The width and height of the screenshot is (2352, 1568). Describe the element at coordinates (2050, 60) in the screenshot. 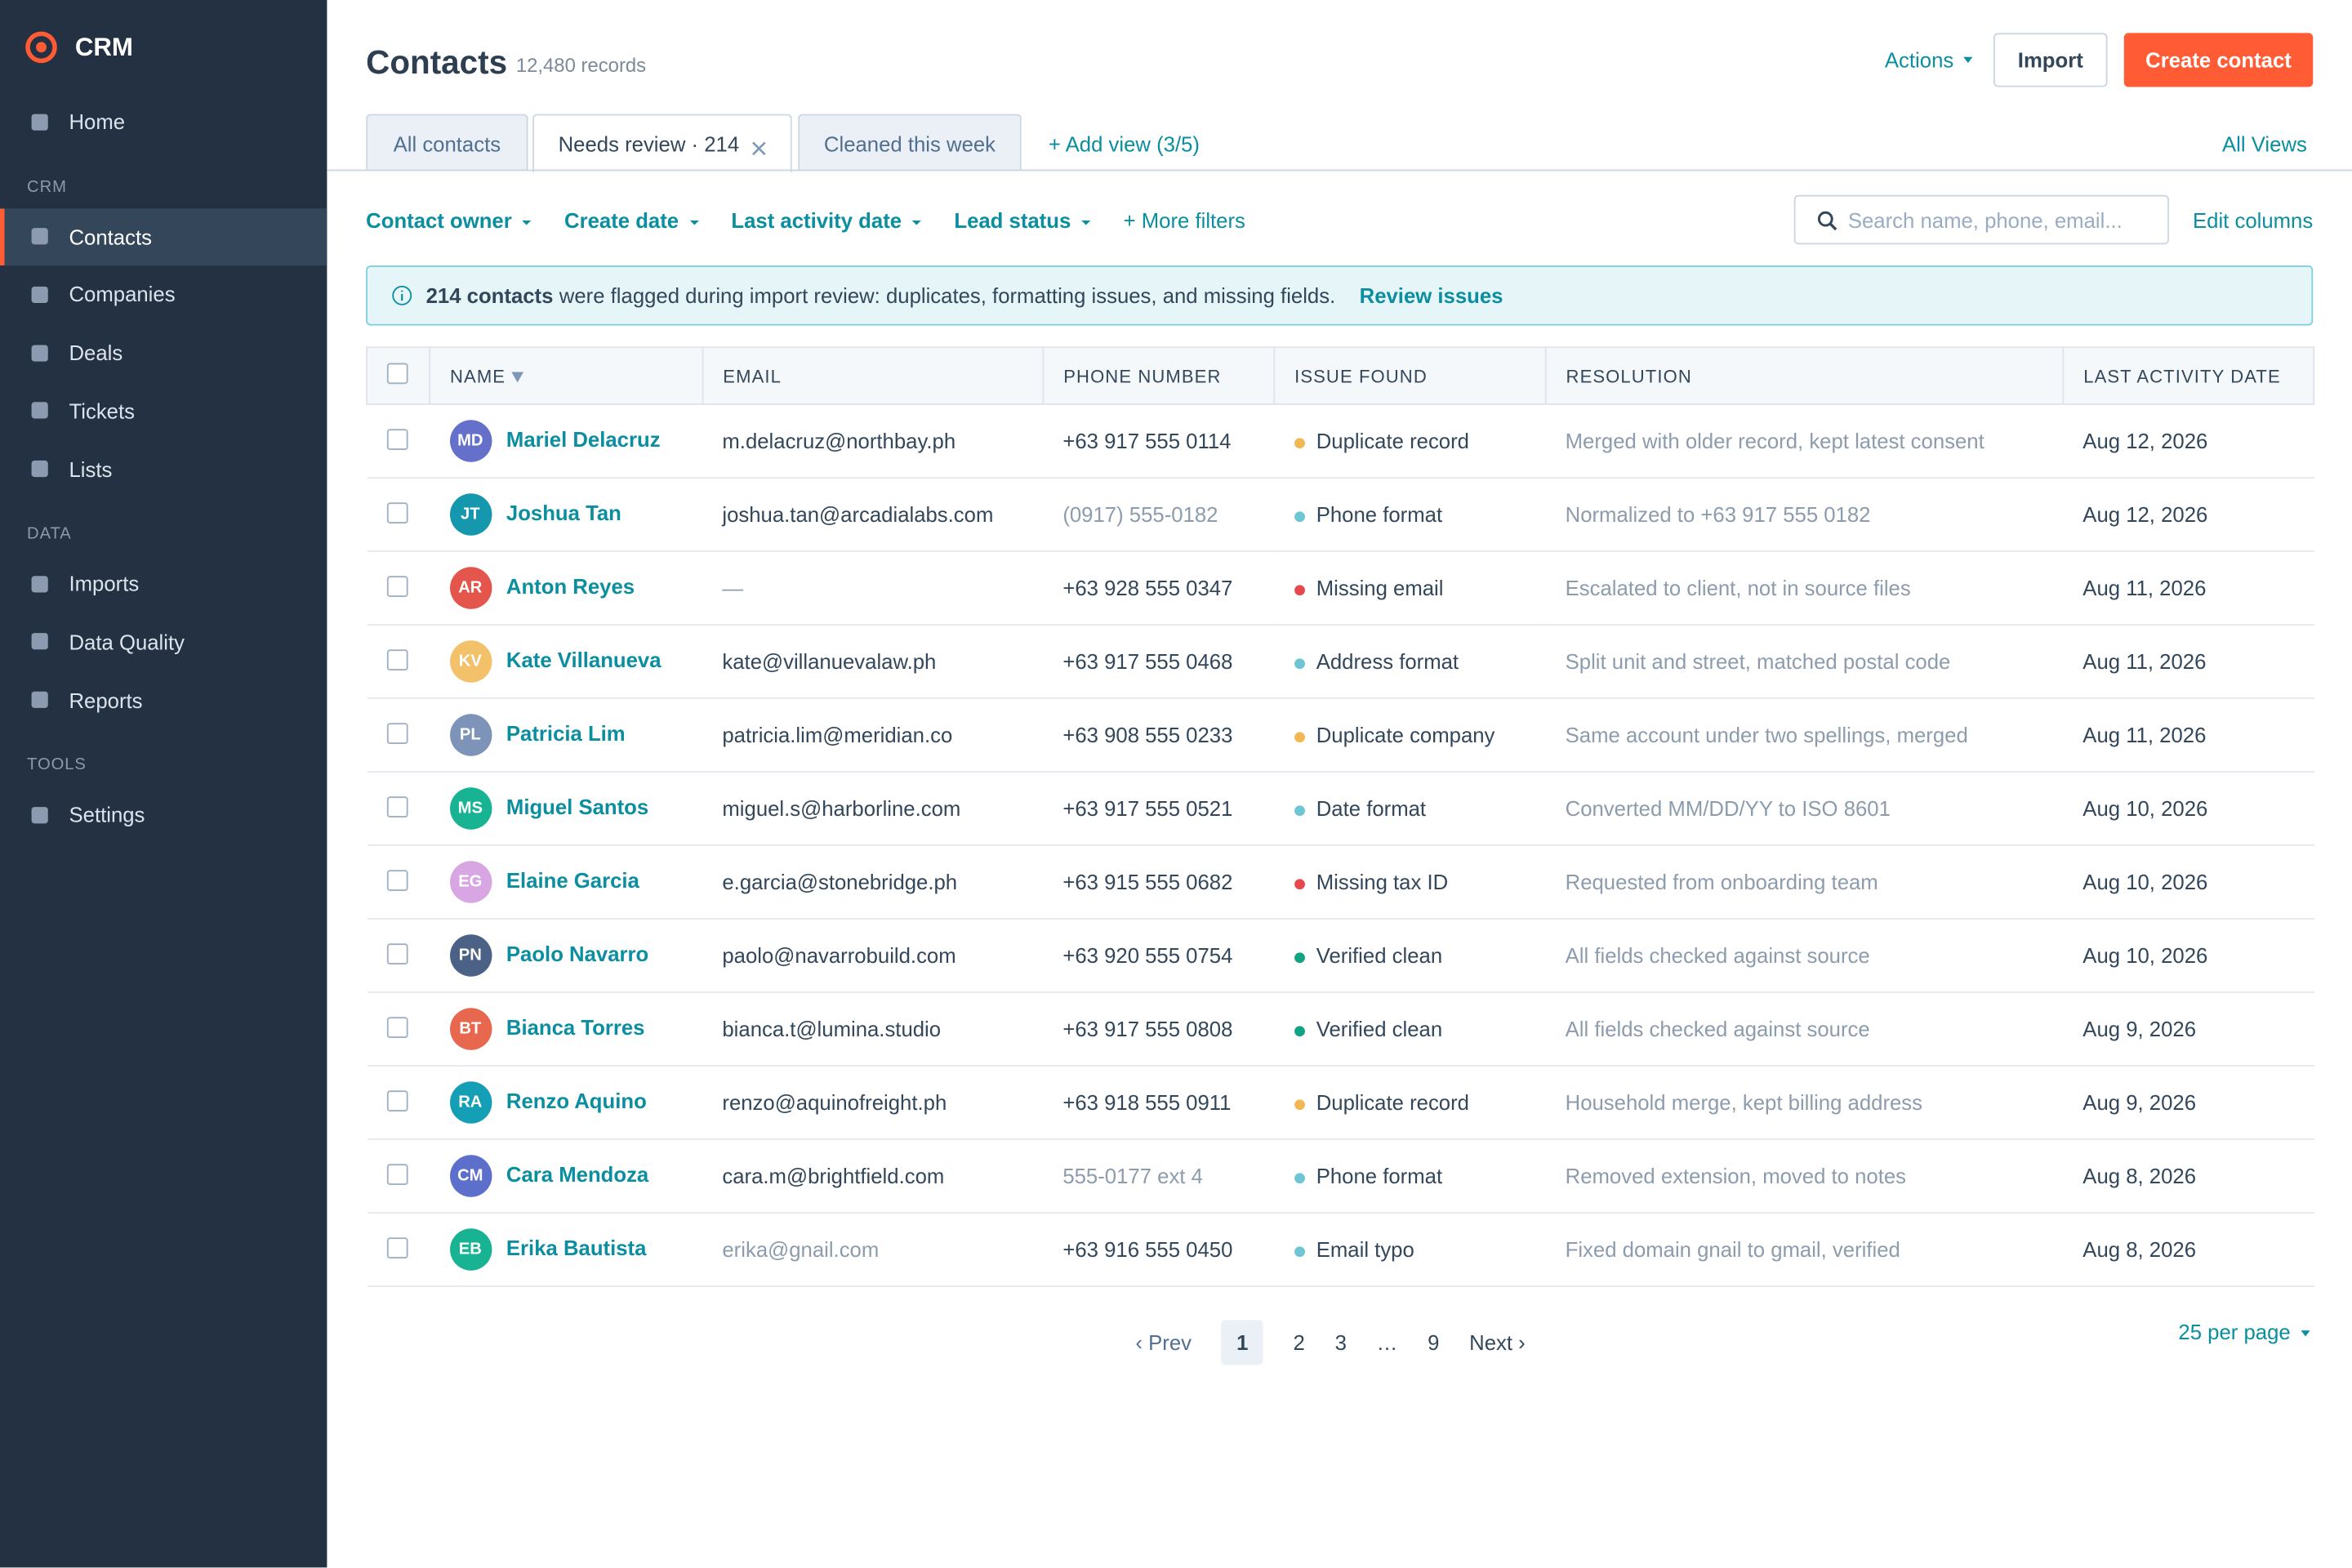

I see `import-button: Import` at that location.